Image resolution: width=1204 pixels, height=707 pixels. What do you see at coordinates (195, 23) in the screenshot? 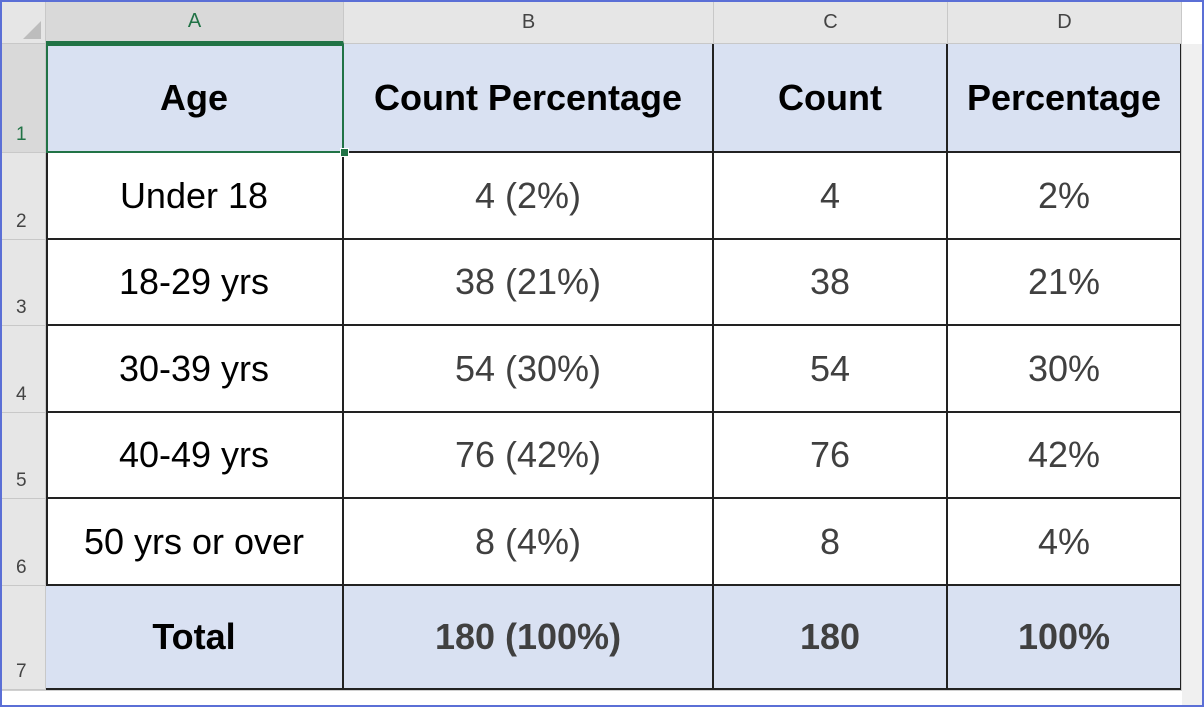
I see `column-header-a: A` at bounding box center [195, 23].